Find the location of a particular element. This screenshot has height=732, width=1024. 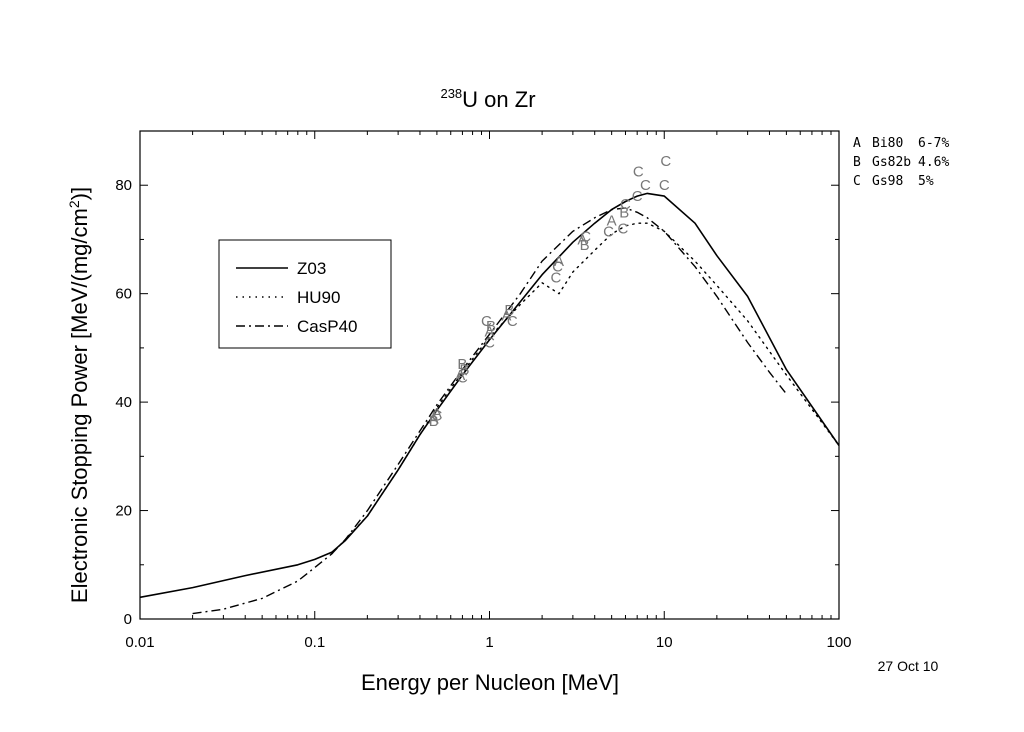

legend-label-z03: Z03 is located at coordinates (311, 268).